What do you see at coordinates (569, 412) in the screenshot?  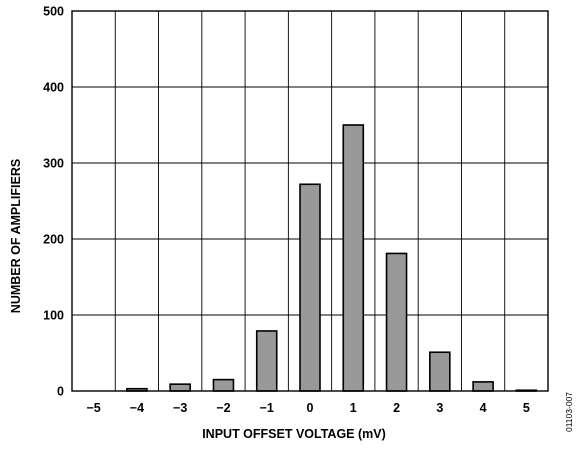 I see `figure-id-label: 01103-007` at bounding box center [569, 412].